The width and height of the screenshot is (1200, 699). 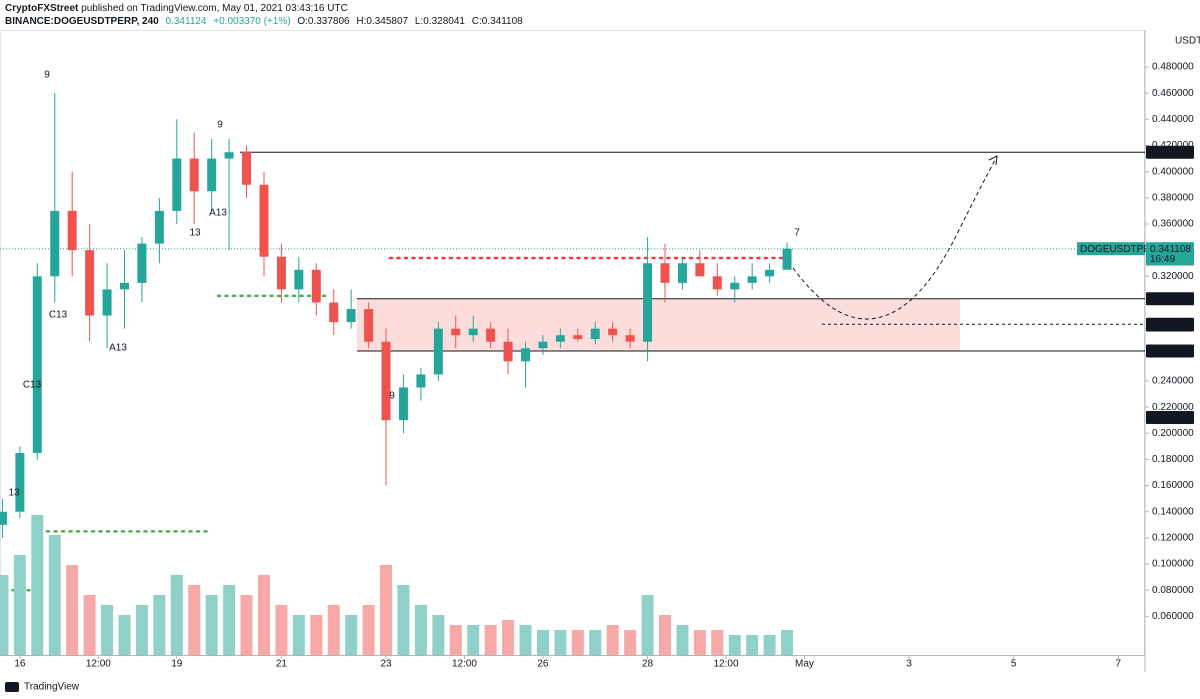 What do you see at coordinates (1173, 67) in the screenshot?
I see `y-tick-label: 0.480000` at bounding box center [1173, 67].